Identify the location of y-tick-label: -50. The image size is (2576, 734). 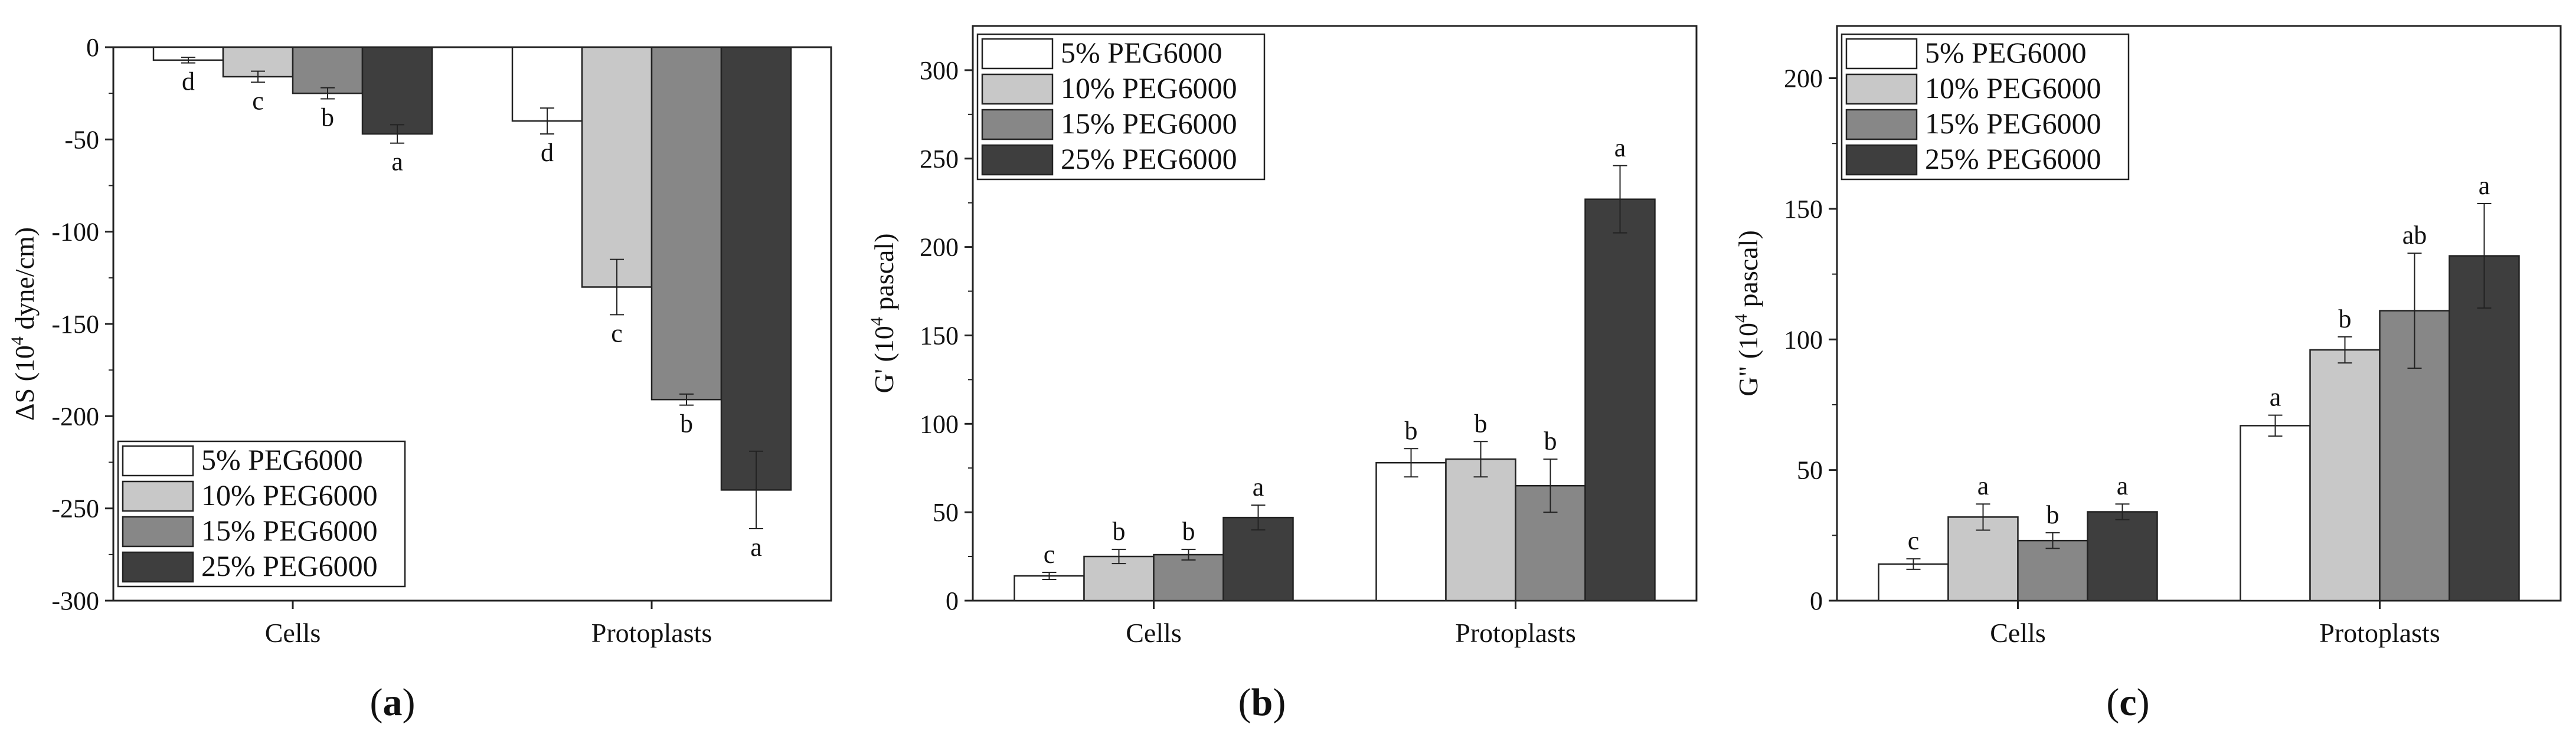
(81, 139).